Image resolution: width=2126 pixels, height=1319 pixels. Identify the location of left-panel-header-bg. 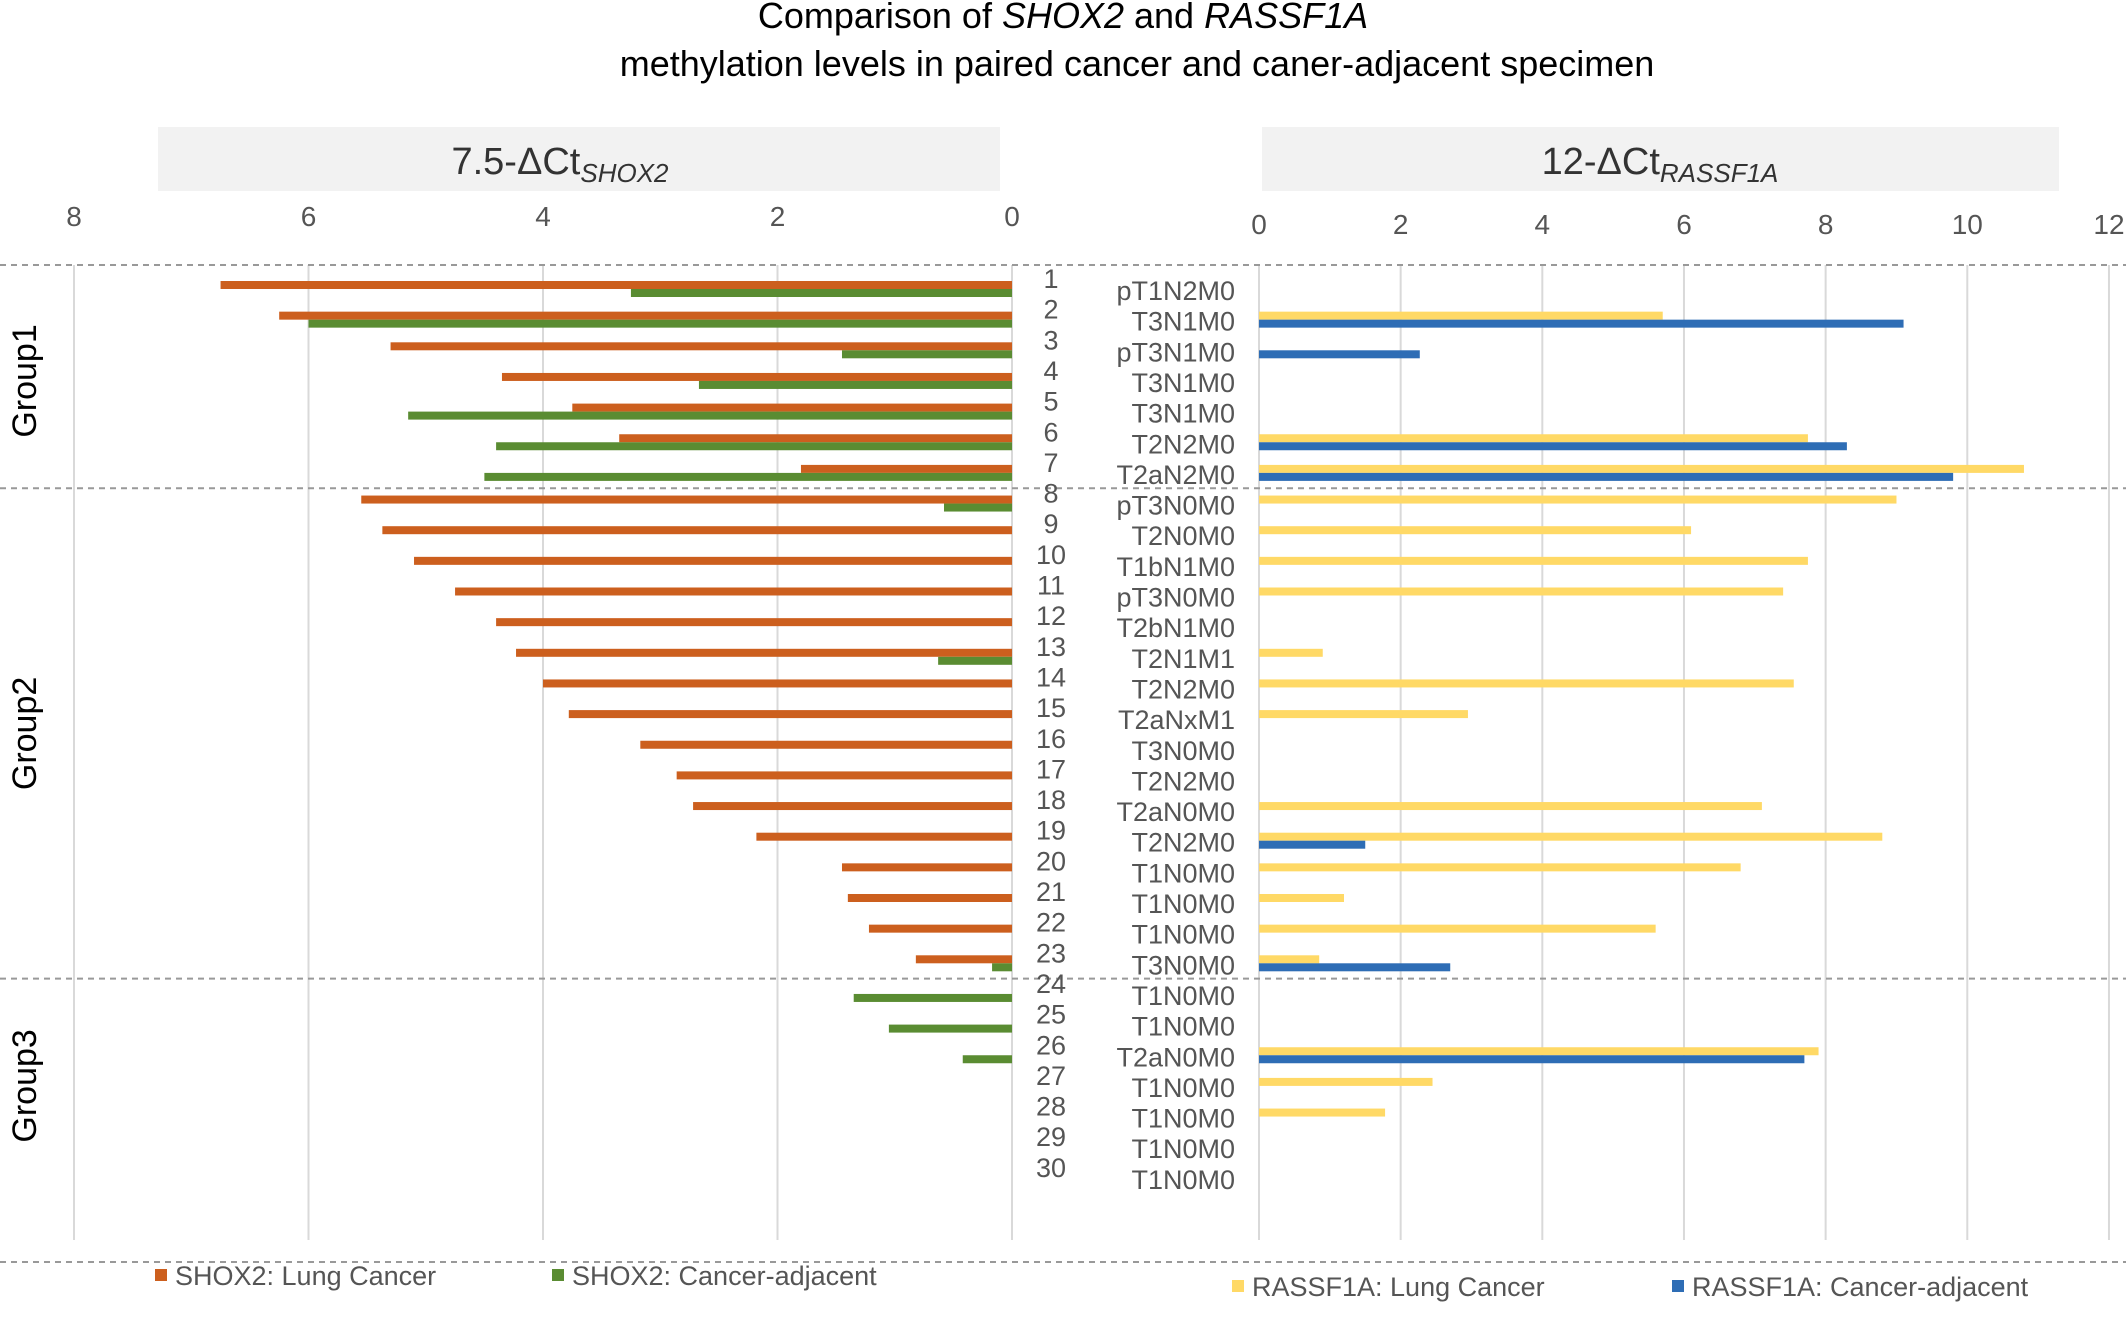
(579, 159).